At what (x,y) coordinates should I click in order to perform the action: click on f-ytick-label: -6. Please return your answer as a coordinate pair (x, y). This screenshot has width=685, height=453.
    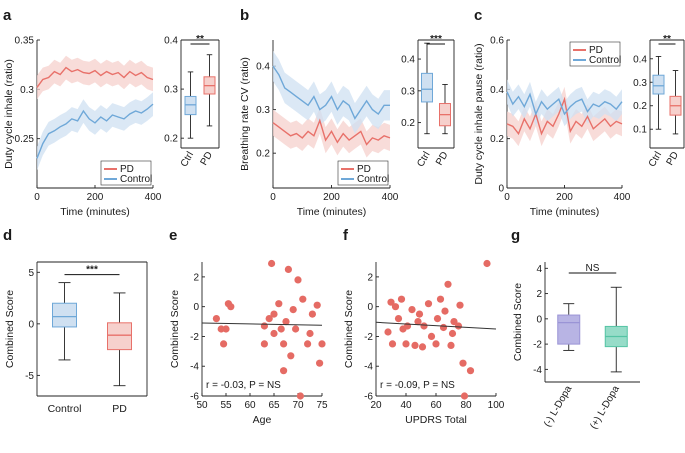
    Looking at the image, I should click on (368, 397).